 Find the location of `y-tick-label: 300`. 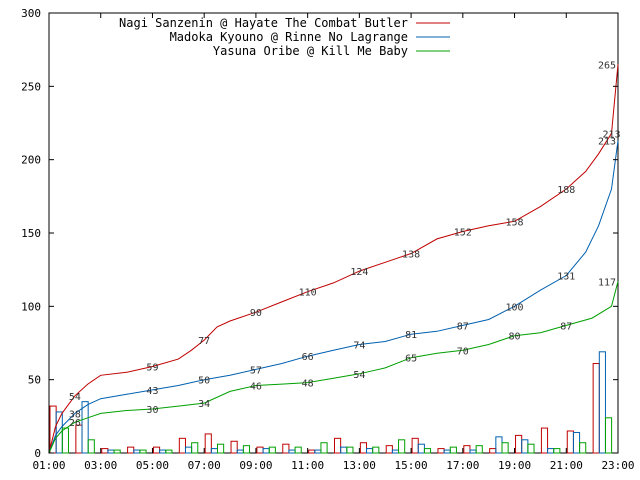

y-tick-label: 300 is located at coordinates (31, 13).